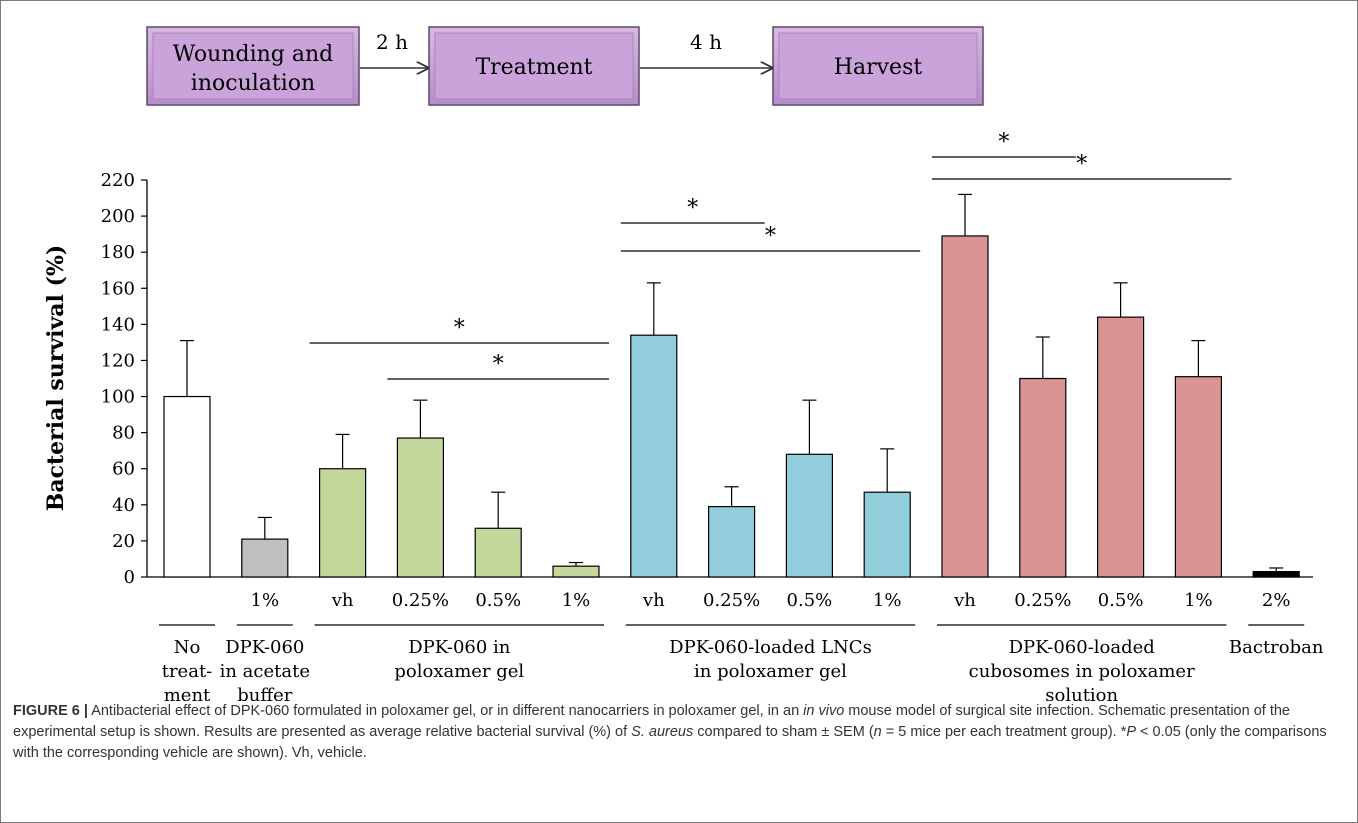  I want to click on y-tick-label: 100, so click(118, 397).